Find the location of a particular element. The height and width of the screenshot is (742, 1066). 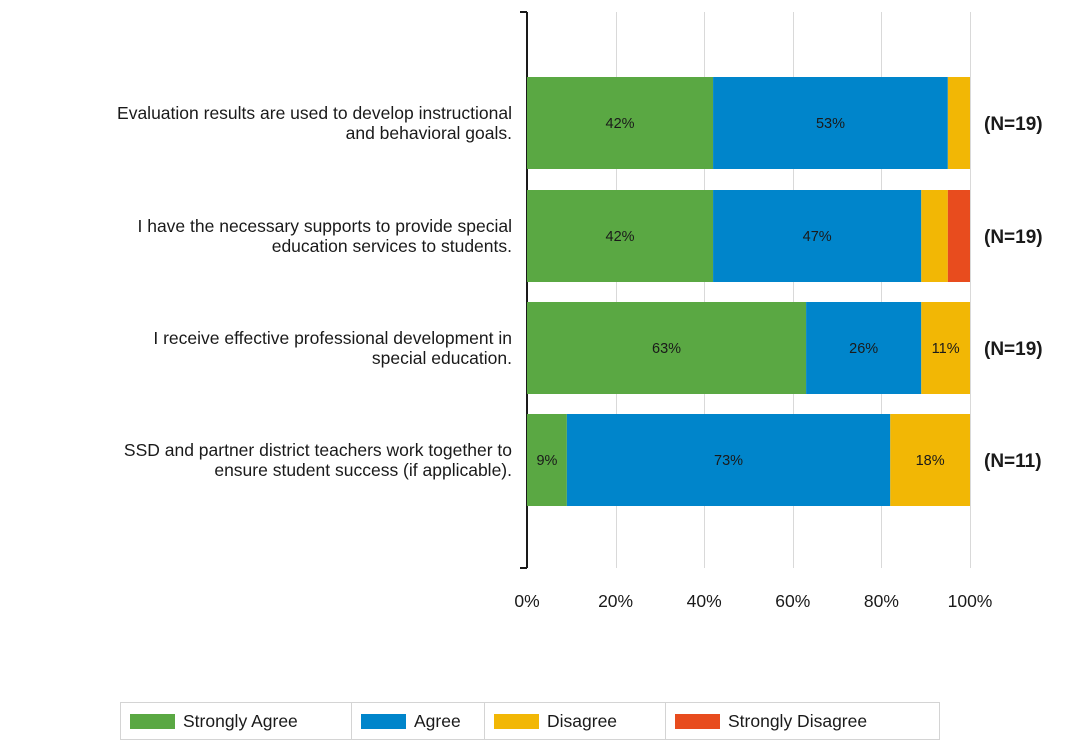

n-labels: (N=19) (N=19) (N=19) (N=11) is located at coordinates (1013, 293).